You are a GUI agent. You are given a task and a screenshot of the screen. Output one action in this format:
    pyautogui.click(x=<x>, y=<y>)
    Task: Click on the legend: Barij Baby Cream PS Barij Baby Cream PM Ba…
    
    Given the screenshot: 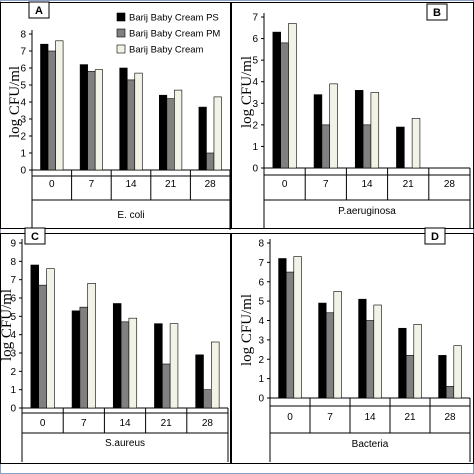 What is the action you would take?
    pyautogui.click(x=168, y=34)
    